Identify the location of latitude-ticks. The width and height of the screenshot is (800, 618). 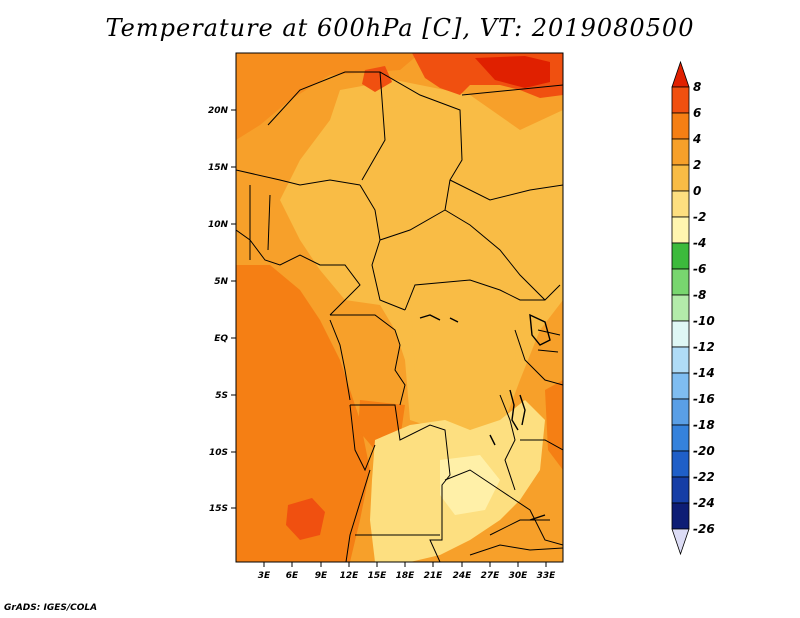
(233, 309).